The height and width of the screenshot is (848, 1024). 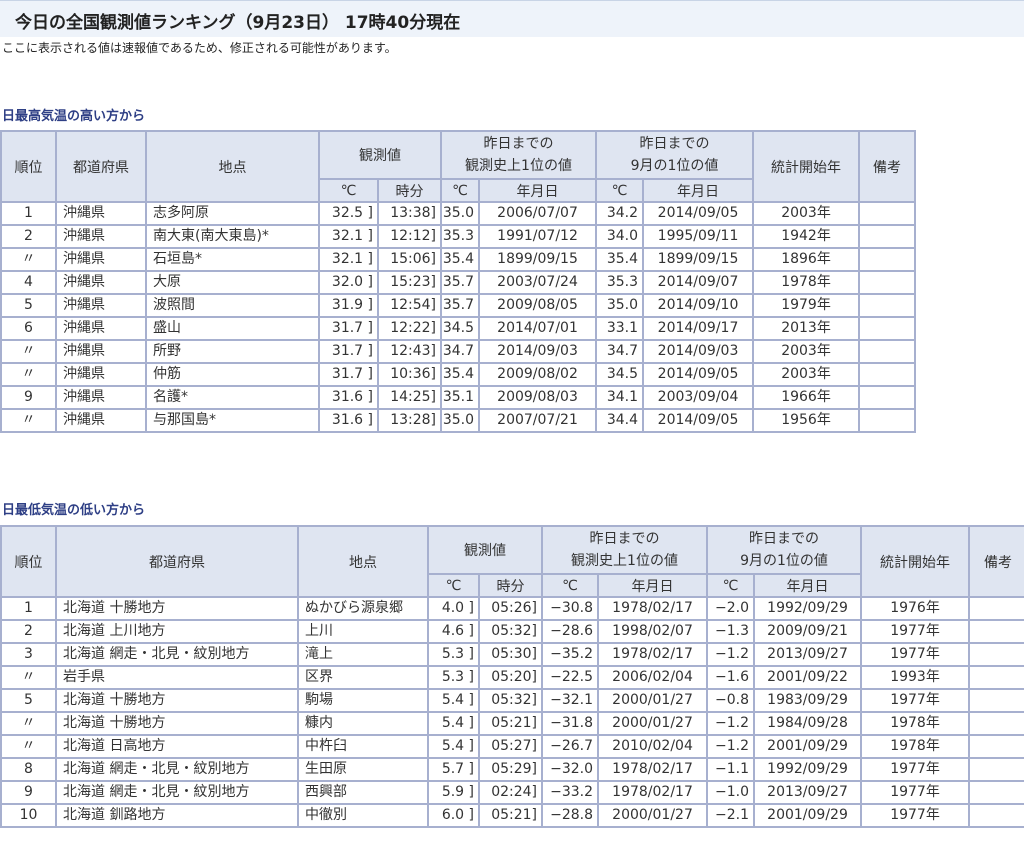 What do you see at coordinates (698, 282) in the screenshot?
I see `cell-month-record-date: 2014/09/07` at bounding box center [698, 282].